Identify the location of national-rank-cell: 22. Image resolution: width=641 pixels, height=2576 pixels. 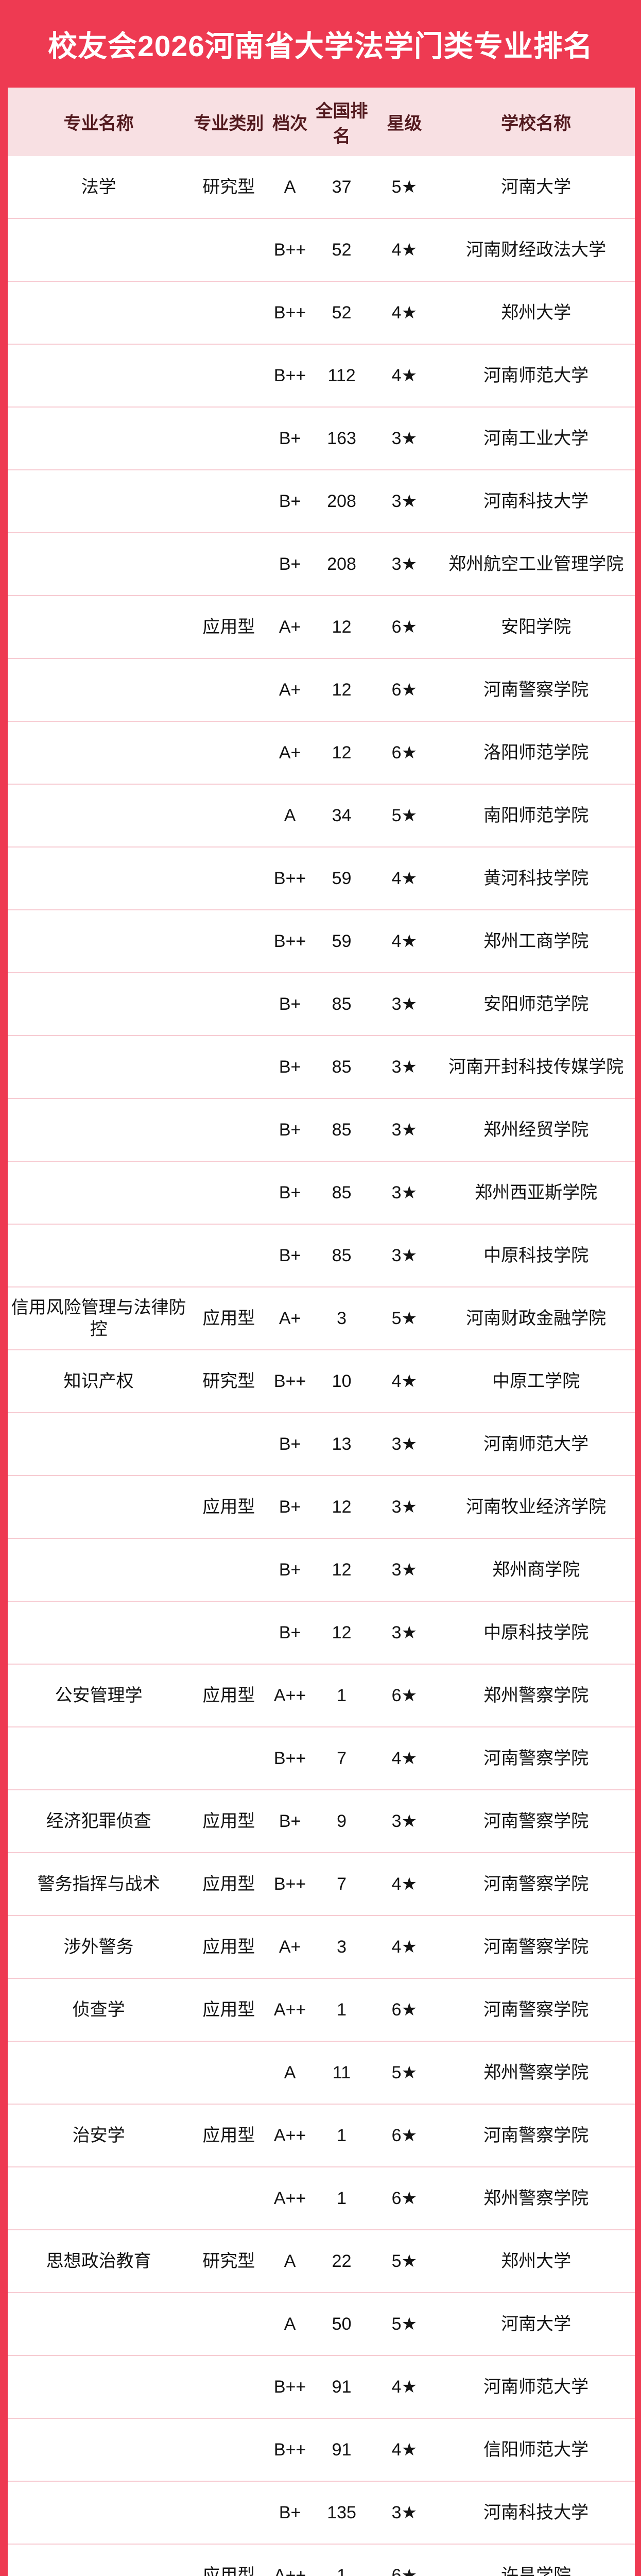
(341, 2261).